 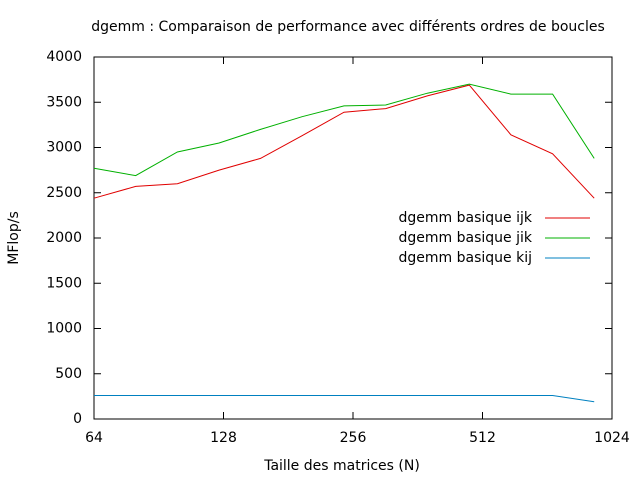 I want to click on x-tick-label: 128, so click(x=223, y=438).